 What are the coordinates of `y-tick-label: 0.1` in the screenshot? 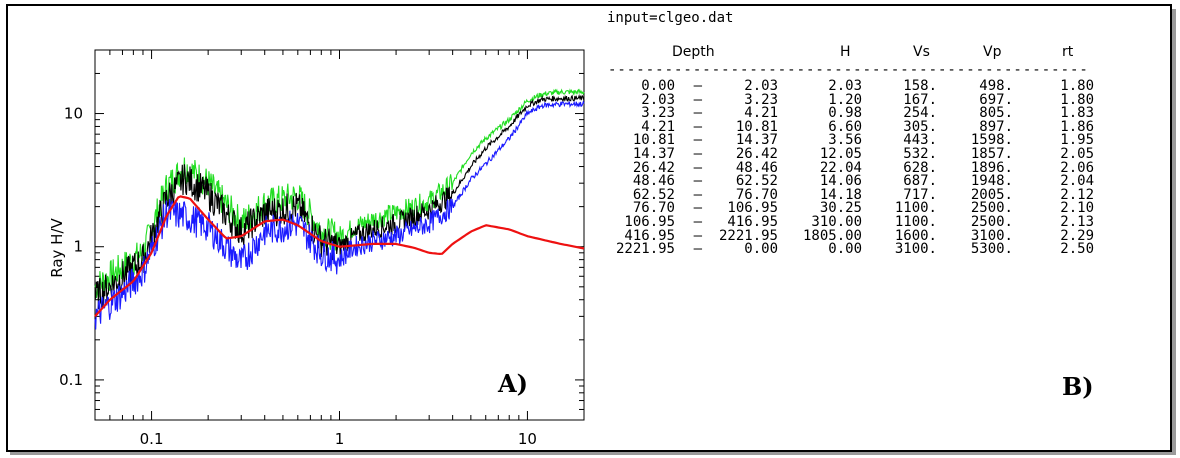 It's located at (71, 380).